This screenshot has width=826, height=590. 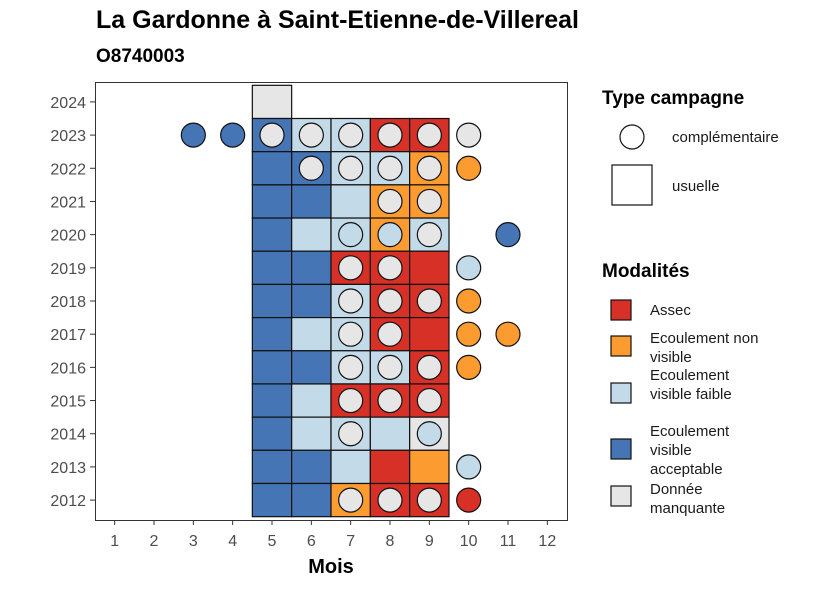 What do you see at coordinates (673, 98) in the screenshot?
I see `legend-campagne-title: Type campagne` at bounding box center [673, 98].